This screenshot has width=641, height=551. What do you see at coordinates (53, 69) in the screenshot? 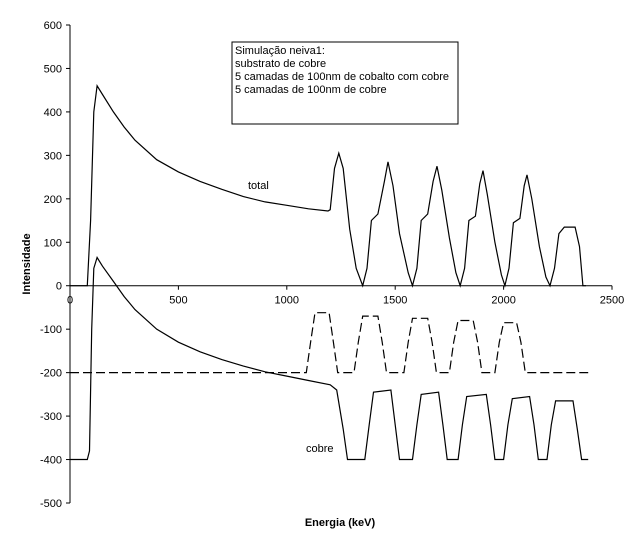
I see `y-tick-label: 500` at bounding box center [53, 69].